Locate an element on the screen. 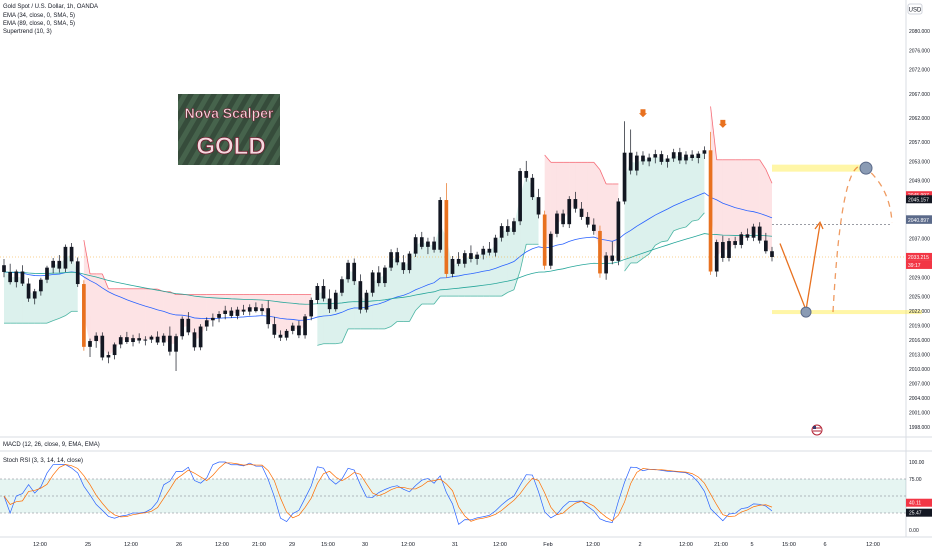  indicator-label-ema89: EMA (89, close, 0, SMA, 5) is located at coordinates (39, 24).